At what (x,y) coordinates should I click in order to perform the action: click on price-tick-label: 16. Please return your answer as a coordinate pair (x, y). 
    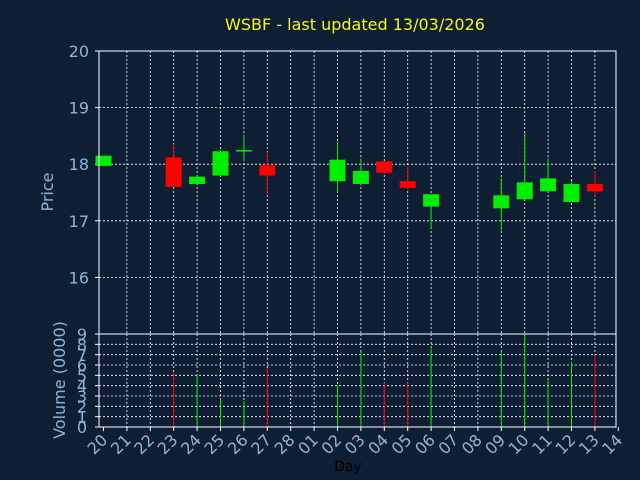
    Looking at the image, I should click on (79, 277).